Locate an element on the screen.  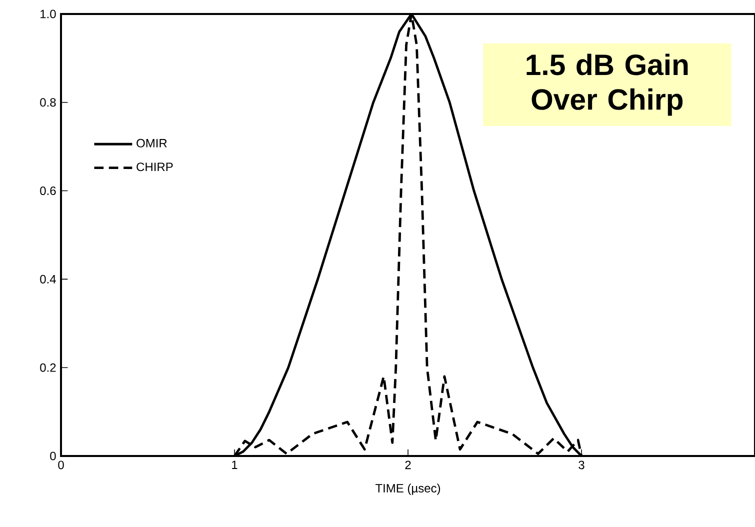
x-tick-label: 1 is located at coordinates (235, 464).